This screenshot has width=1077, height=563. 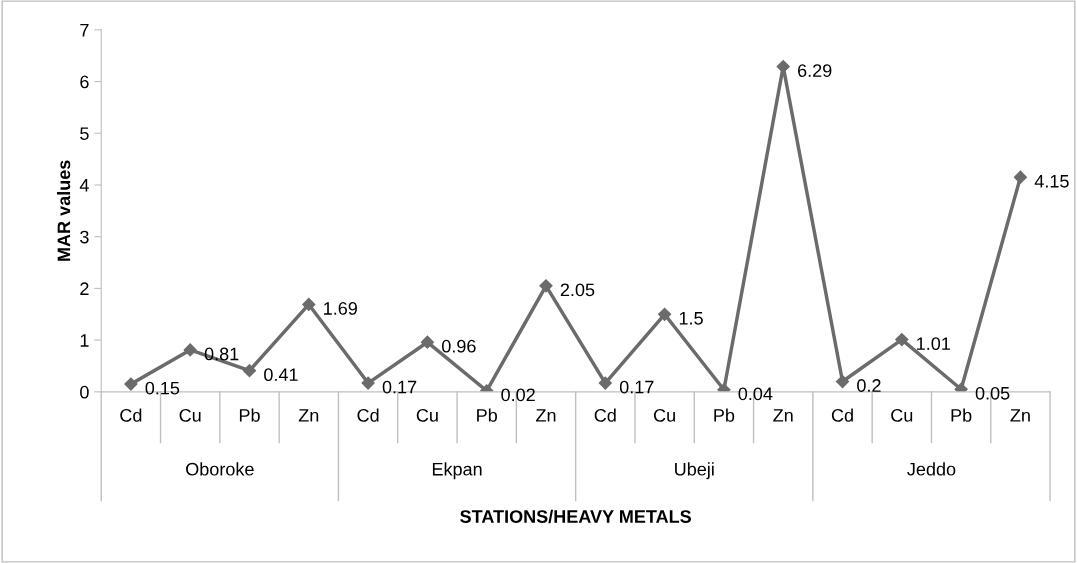 What do you see at coordinates (691, 318) in the screenshot?
I see `data-label: 1.5` at bounding box center [691, 318].